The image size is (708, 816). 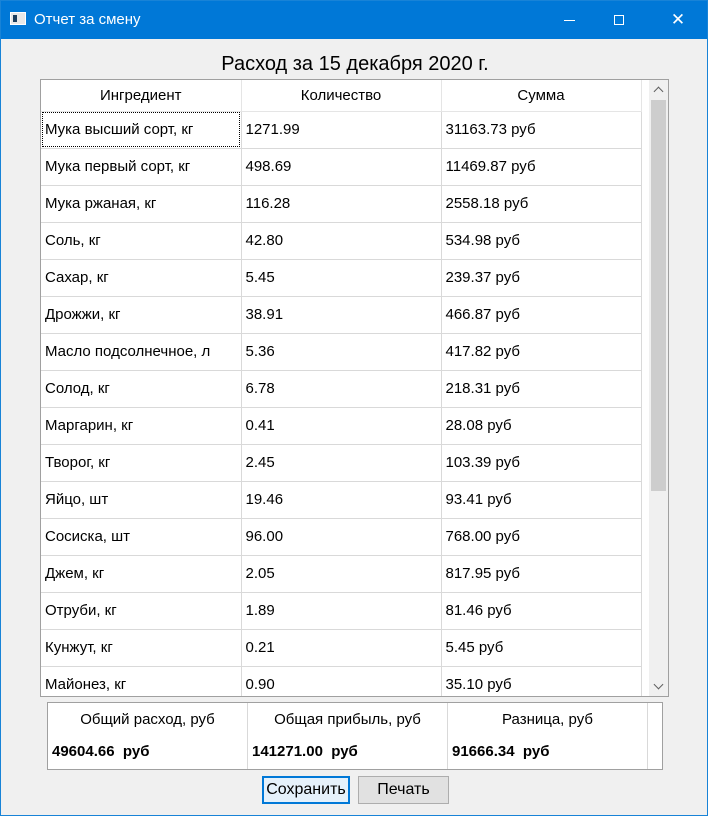 What do you see at coordinates (403, 790) in the screenshot?
I see `print-button: Печать` at bounding box center [403, 790].